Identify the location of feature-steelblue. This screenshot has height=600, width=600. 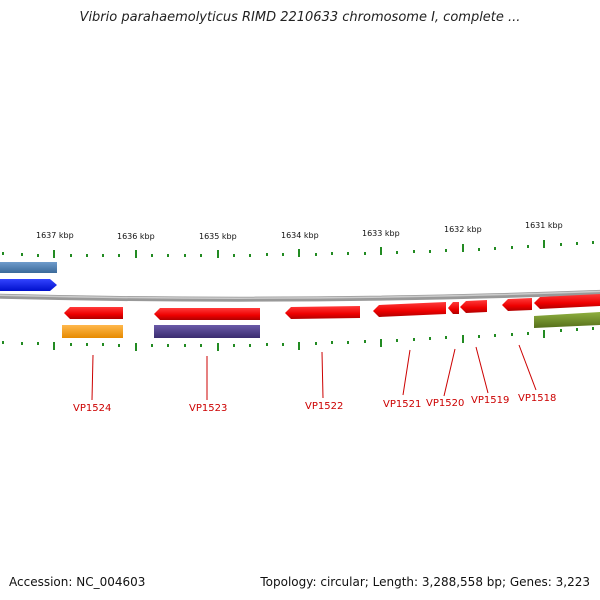
(28, 267).